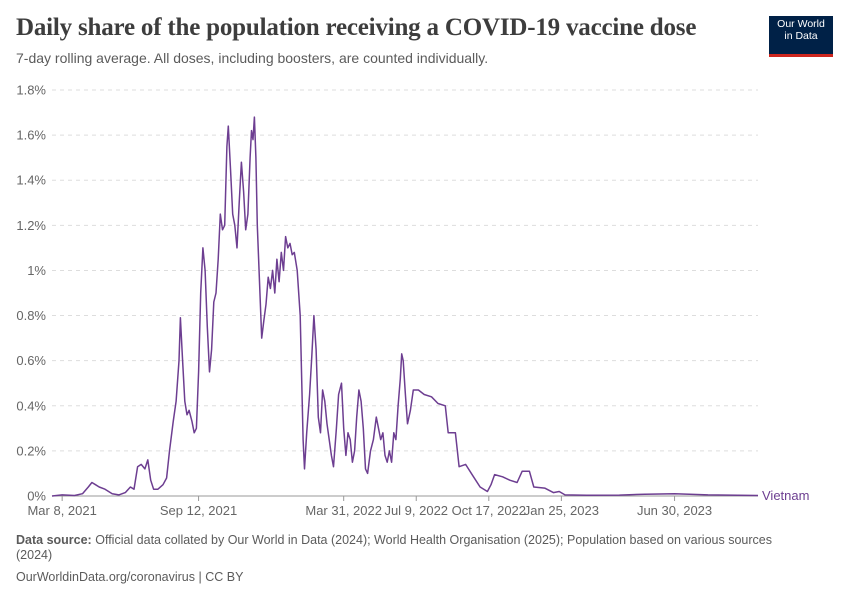 The image size is (850, 600). I want to click on x-tick-label: Jul 9, 2022, so click(416, 510).